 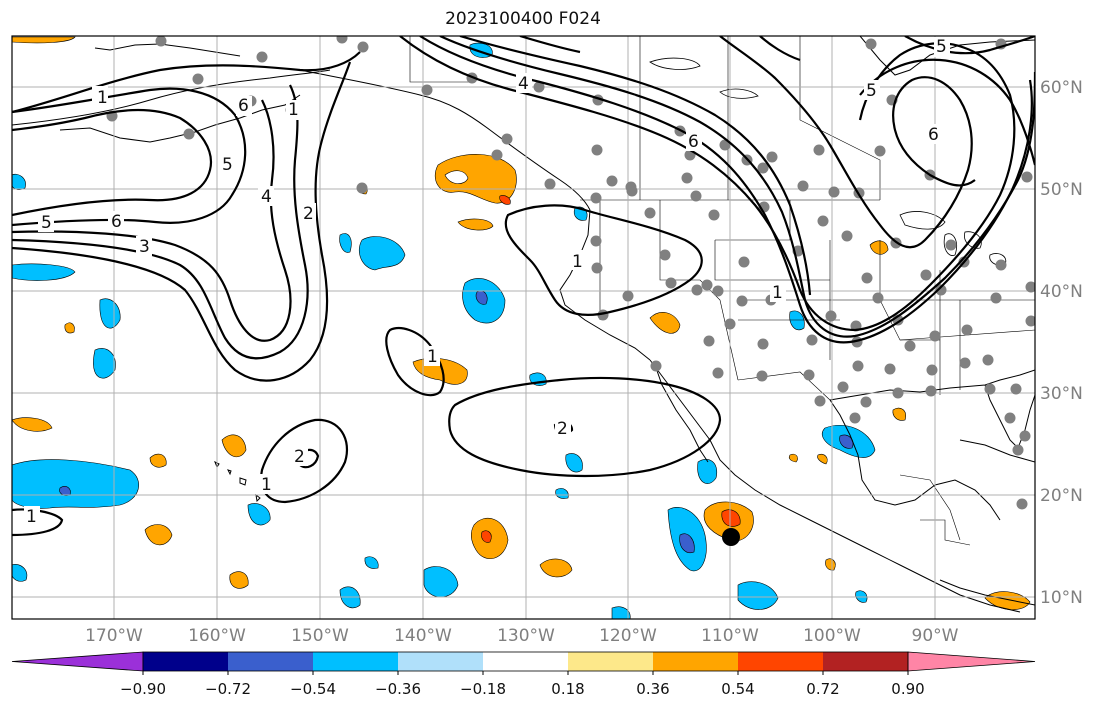 I want to click on lon-tick-label: 110°W, so click(x=730, y=636).